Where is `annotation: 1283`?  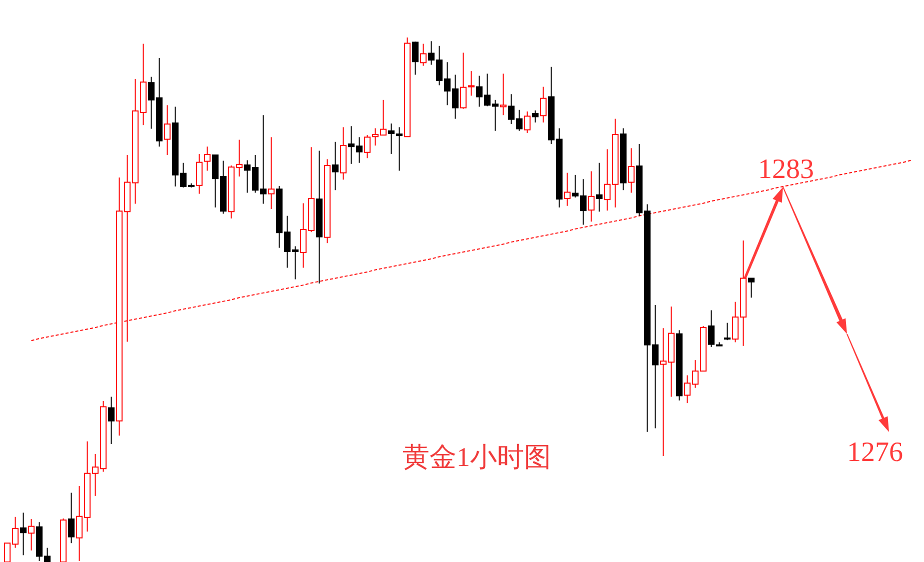
annotation: 1283 is located at coordinates (786, 169).